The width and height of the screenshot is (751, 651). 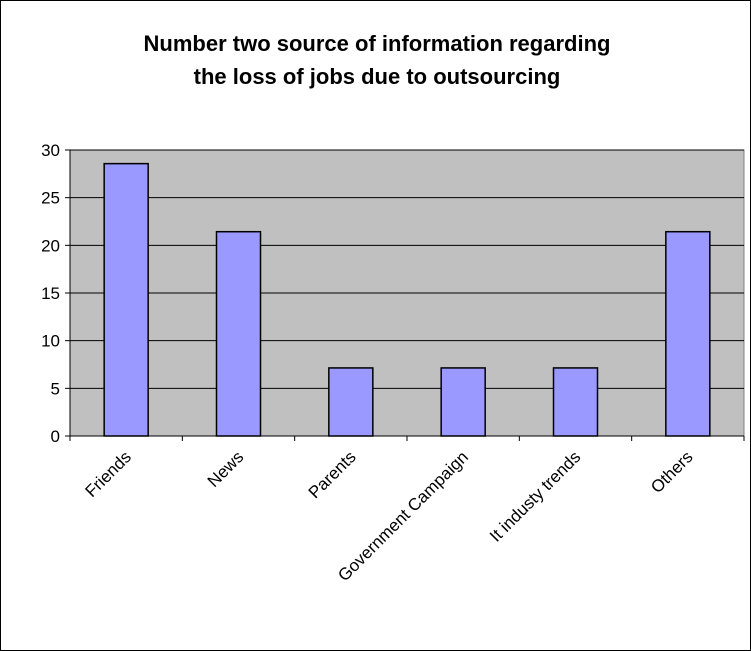 What do you see at coordinates (55, 388) in the screenshot?
I see `y-tick-label: 5` at bounding box center [55, 388].